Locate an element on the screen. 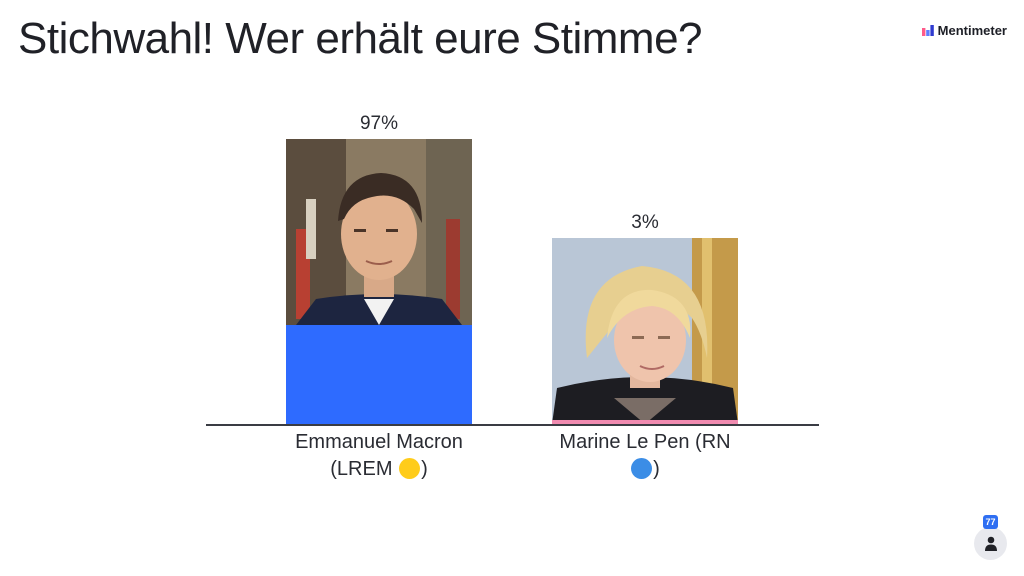 The image size is (1024, 576). person-icon is located at coordinates (990, 543).